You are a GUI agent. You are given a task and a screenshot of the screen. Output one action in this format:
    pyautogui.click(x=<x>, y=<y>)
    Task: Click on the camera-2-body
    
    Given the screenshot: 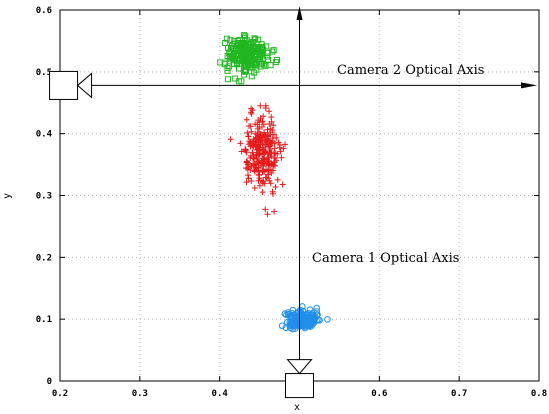 What is the action you would take?
    pyautogui.click(x=64, y=85)
    